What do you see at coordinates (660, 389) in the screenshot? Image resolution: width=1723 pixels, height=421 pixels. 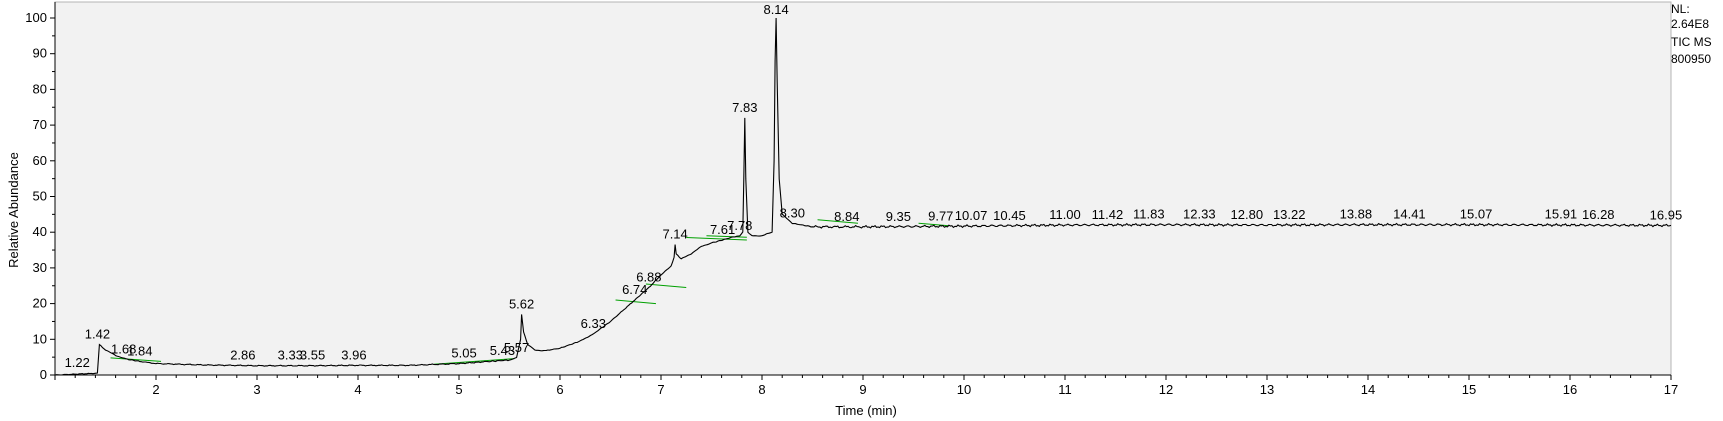 I see `x-tick-label: 7` at bounding box center [660, 389].